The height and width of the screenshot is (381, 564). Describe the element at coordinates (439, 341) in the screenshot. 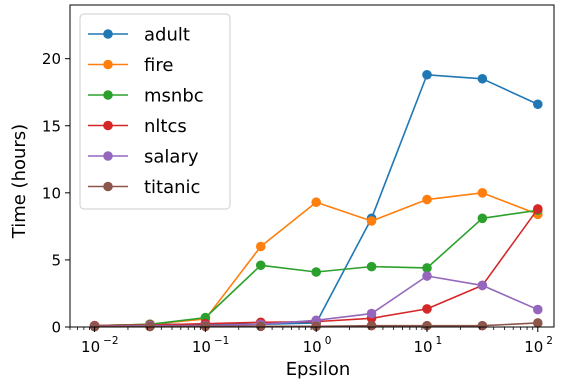

I see `x-tick-label-exponent: 1` at that location.